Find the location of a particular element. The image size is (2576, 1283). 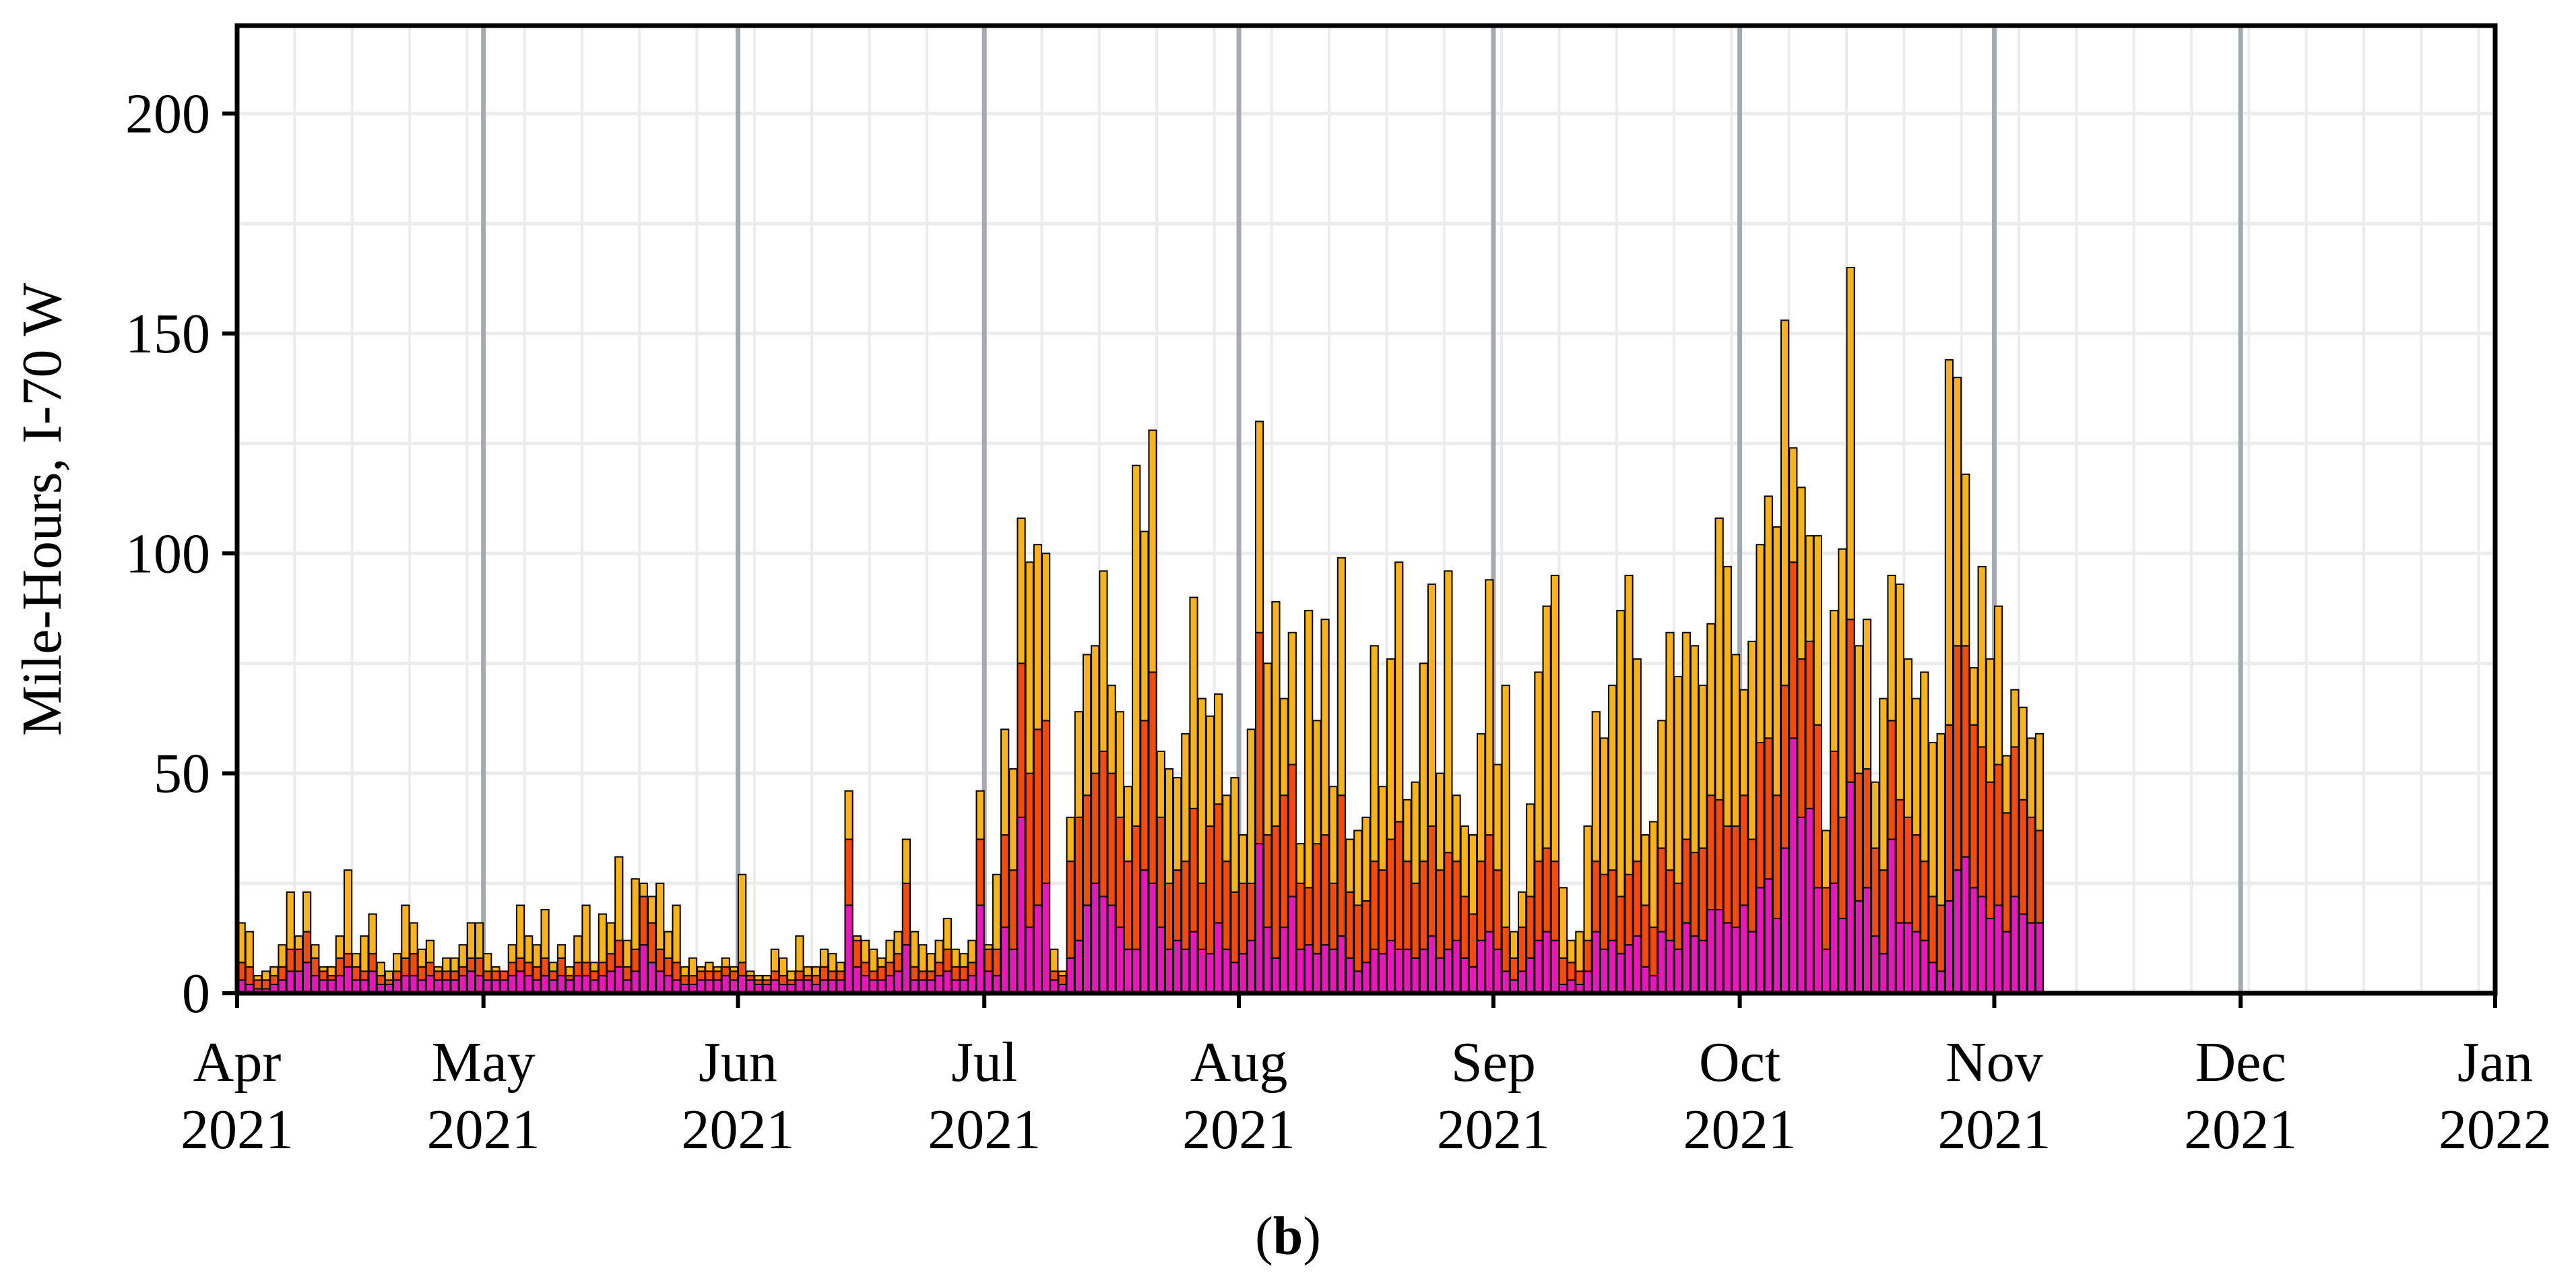

x-tick-label-year: 2021 is located at coordinates (1239, 1129).